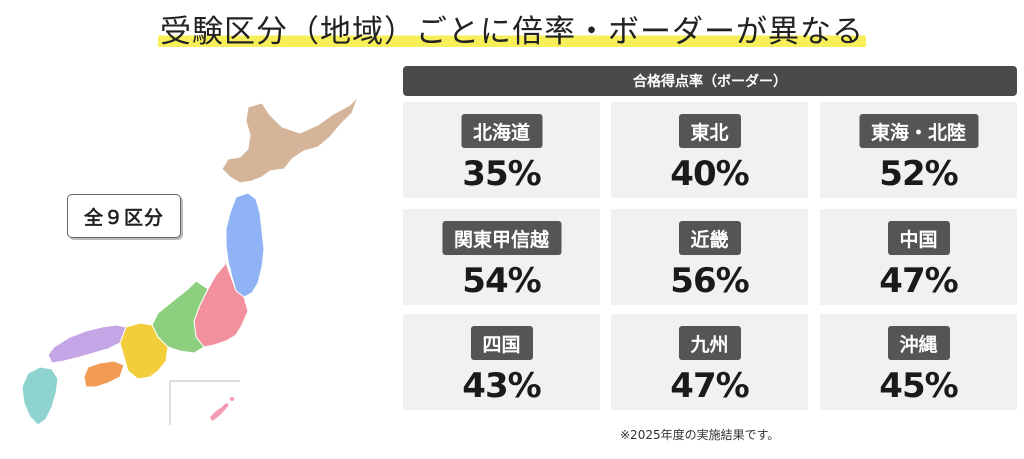  Describe the element at coordinates (709, 174) in the screenshot. I see `region-rate: 40%` at that location.